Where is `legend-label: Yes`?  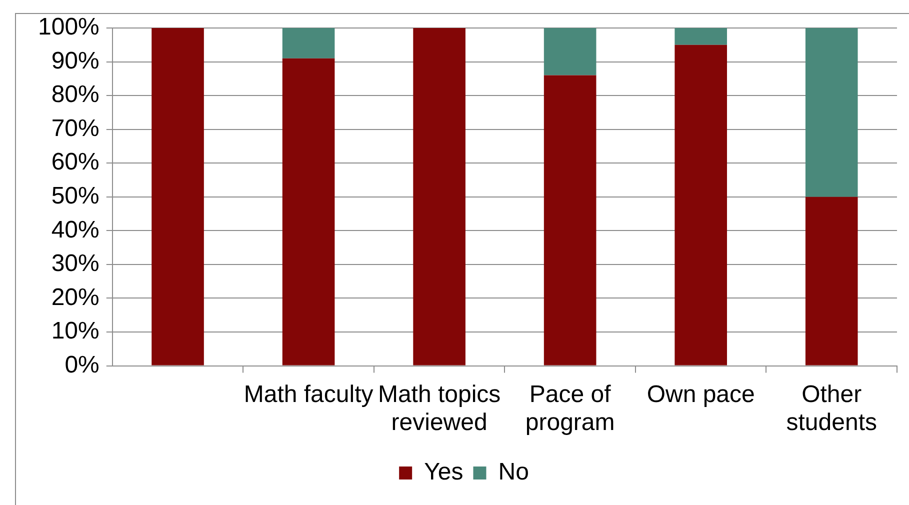
legend-label: Yes is located at coordinates (444, 472).